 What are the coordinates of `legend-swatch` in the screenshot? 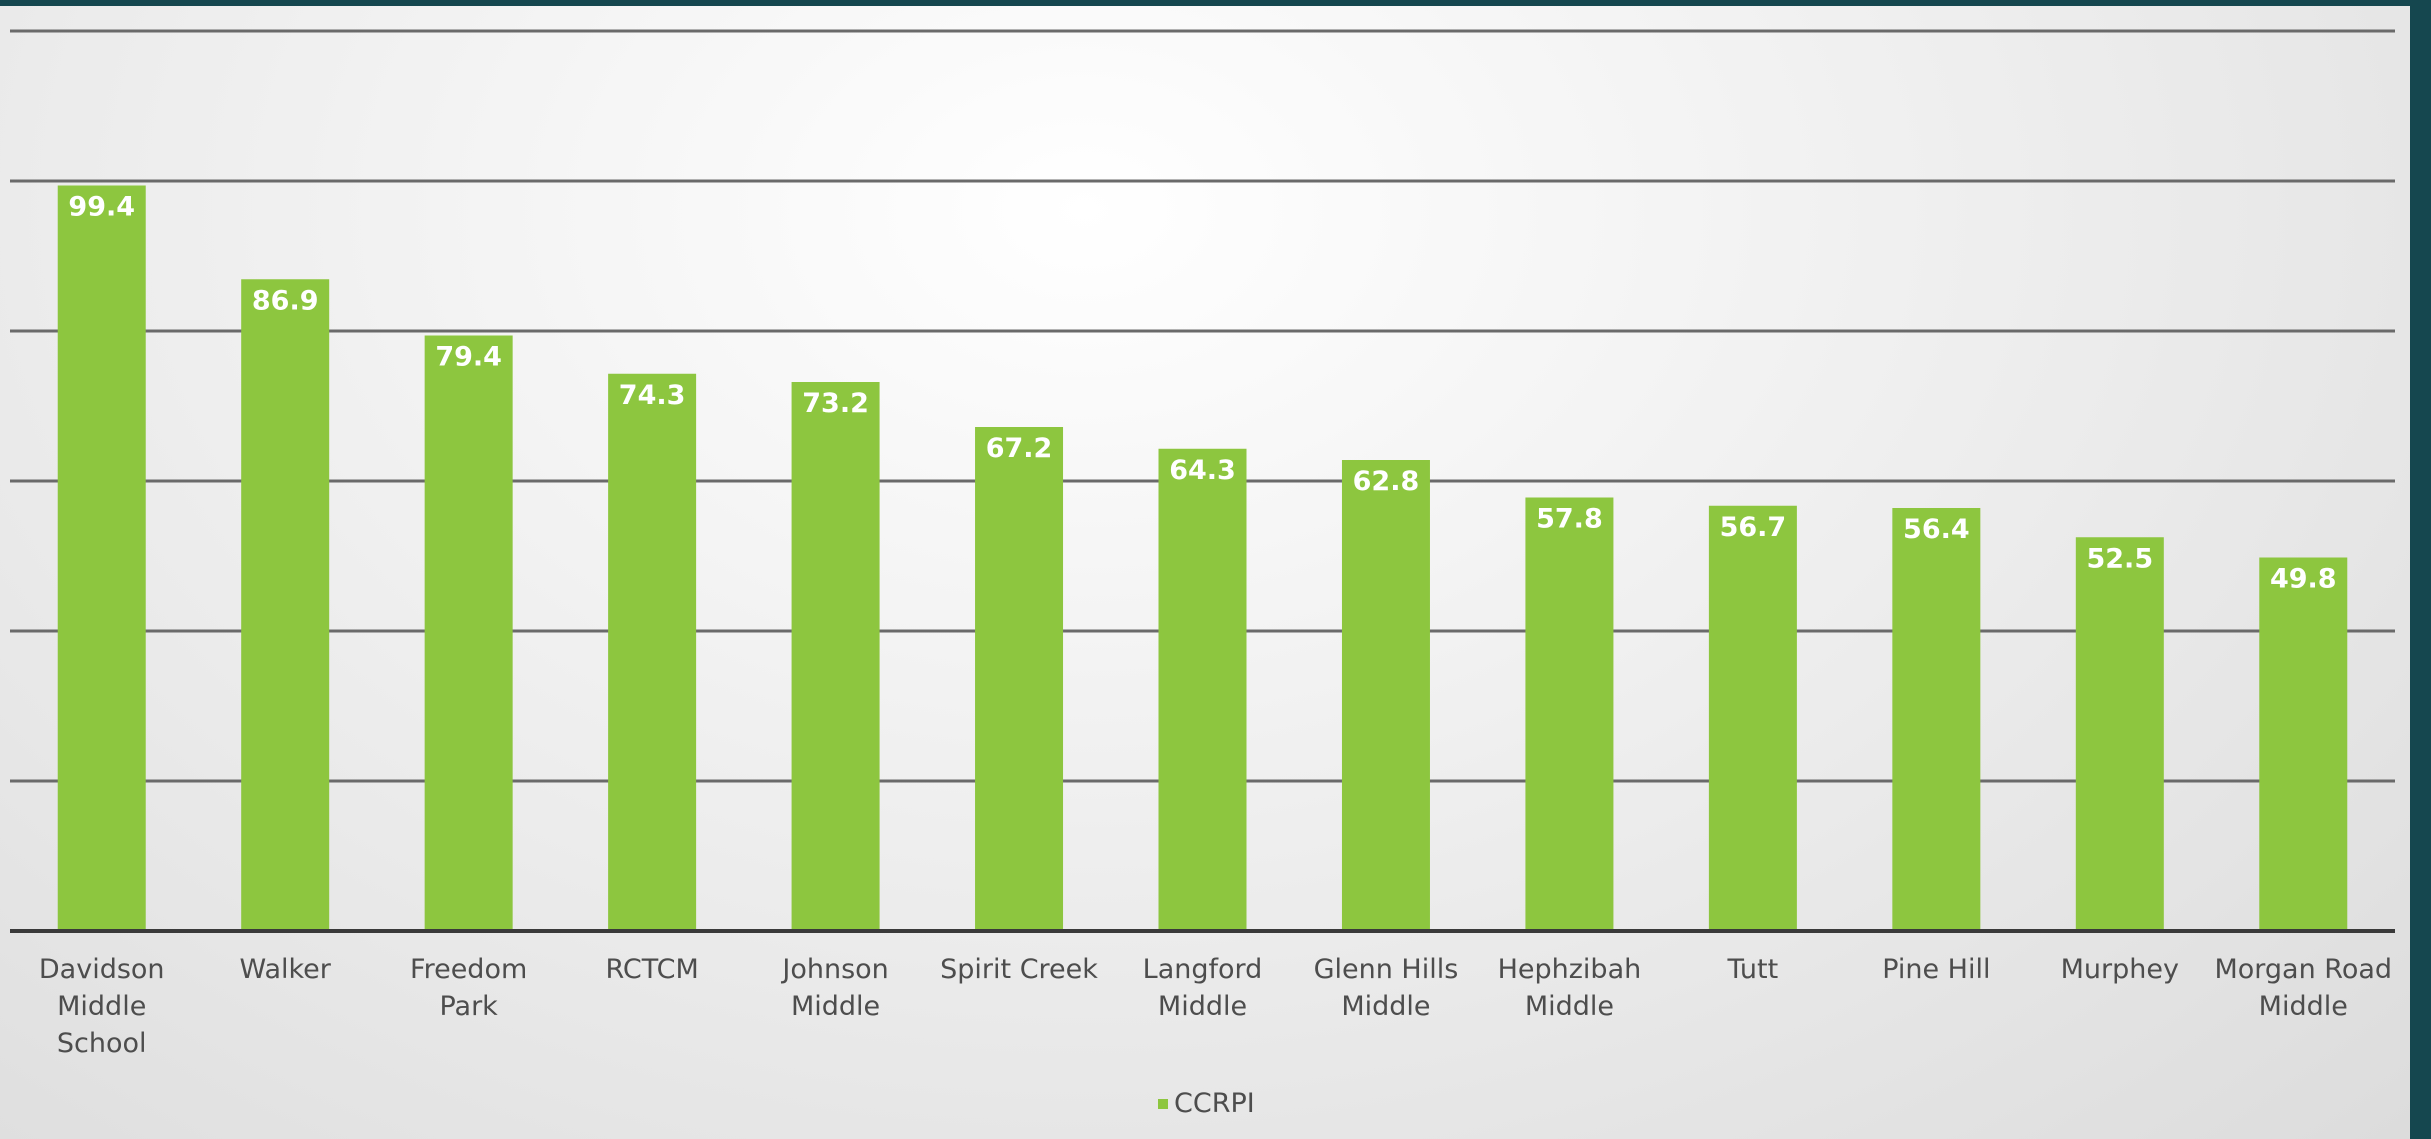 It's located at (1163, 1103).